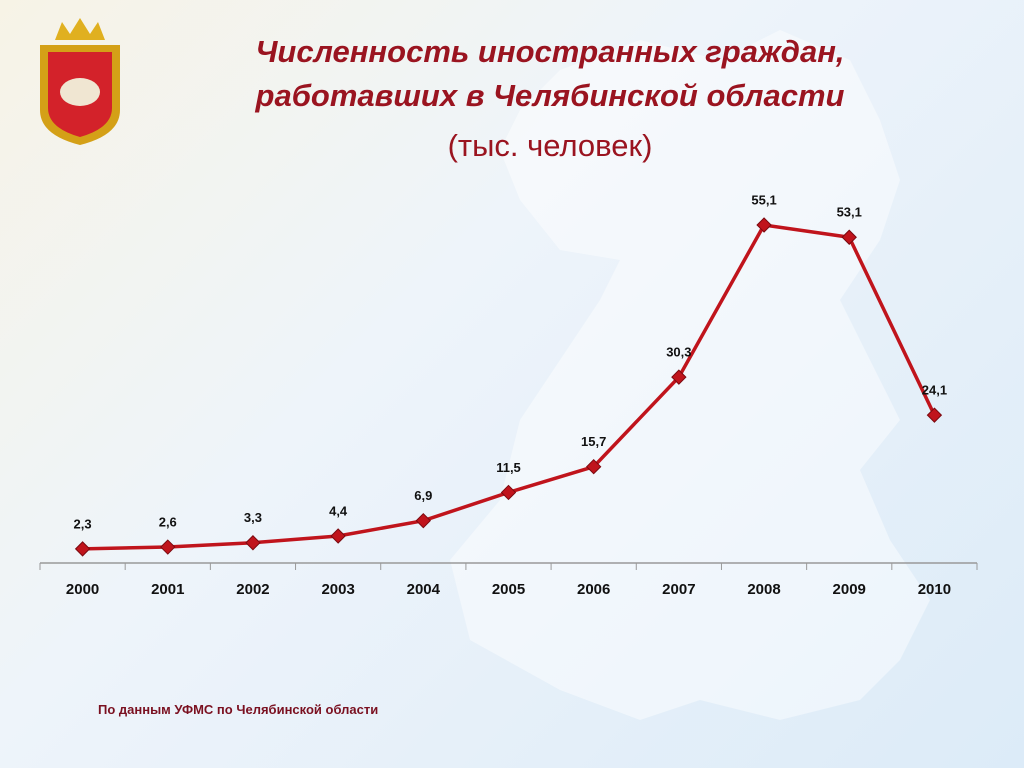 This screenshot has height=768, width=1024. I want to click on source-note: По данным УФМС по Челябинской области, so click(238, 709).